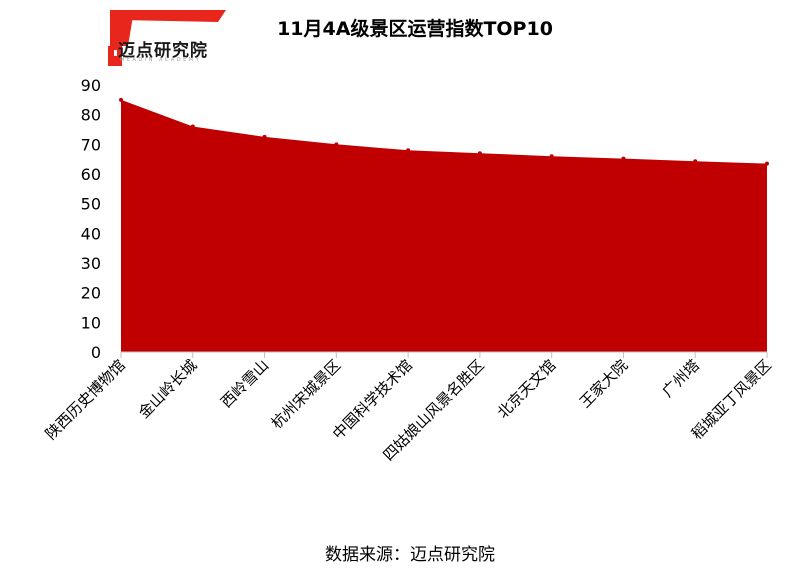 The image size is (800, 571). Describe the element at coordinates (91, 204) in the screenshot. I see `y-tick-label: 50` at that location.